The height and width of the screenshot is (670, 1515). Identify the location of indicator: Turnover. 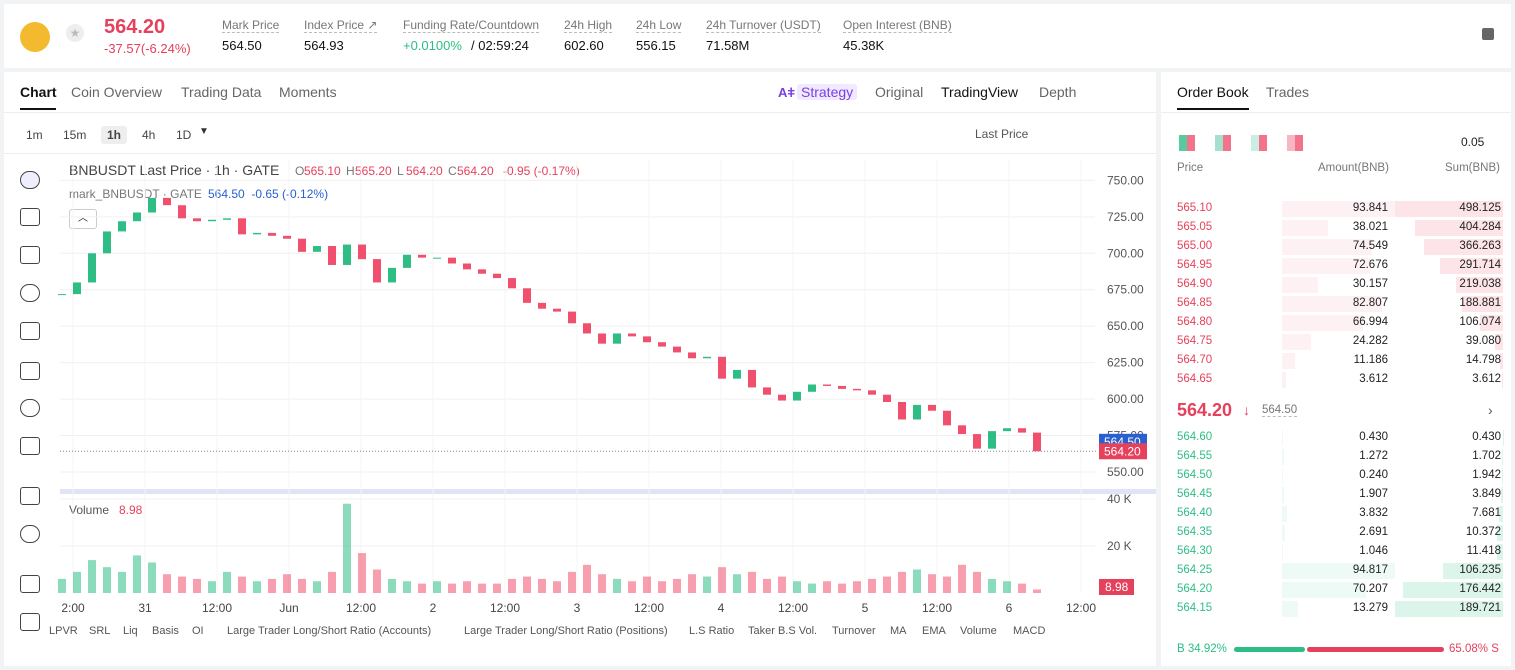
(854, 631).